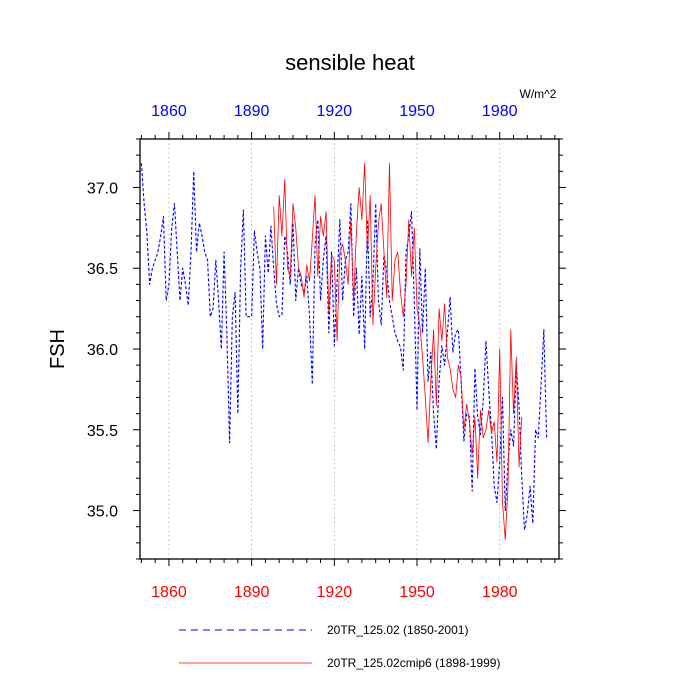  Describe the element at coordinates (500, 592) in the screenshot. I see `x-tick-label-bottom-1980: 1980` at that location.